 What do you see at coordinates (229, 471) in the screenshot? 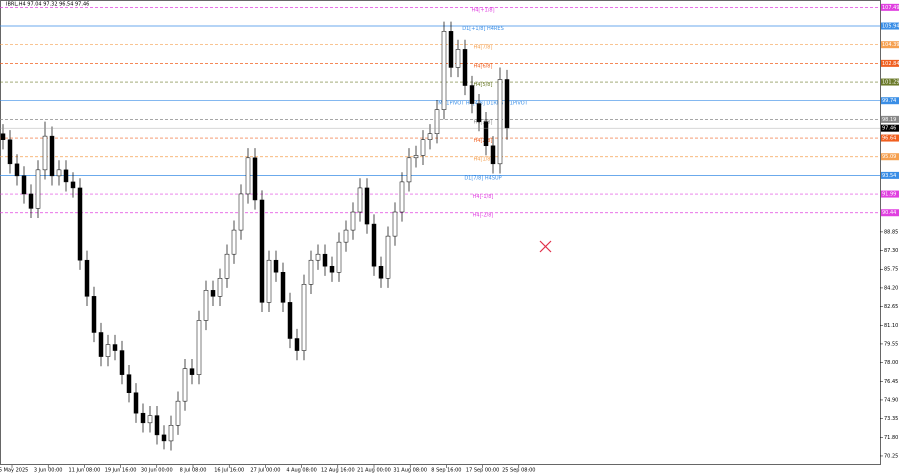
I see `x-tick-label: 16 Jul 16:00` at bounding box center [229, 471].